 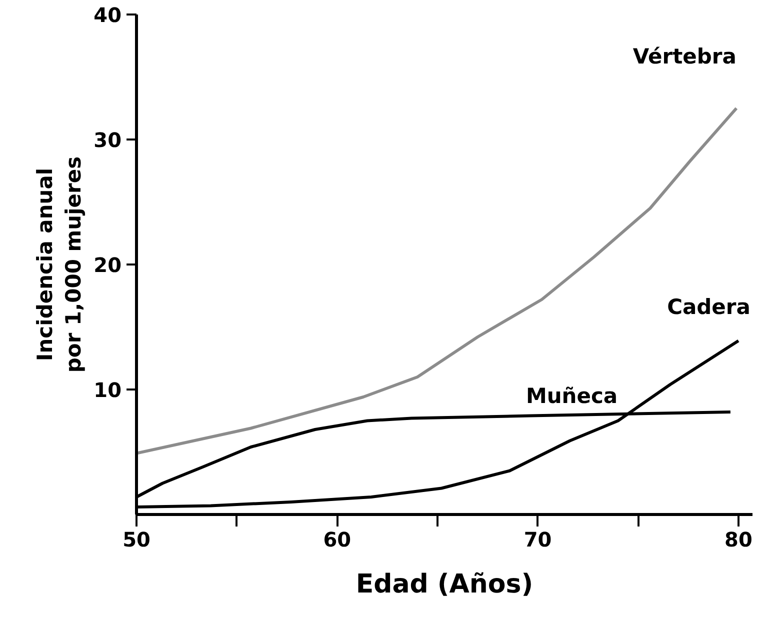 What do you see at coordinates (684, 56) in the screenshot?
I see `series-label: Vértebra` at bounding box center [684, 56].